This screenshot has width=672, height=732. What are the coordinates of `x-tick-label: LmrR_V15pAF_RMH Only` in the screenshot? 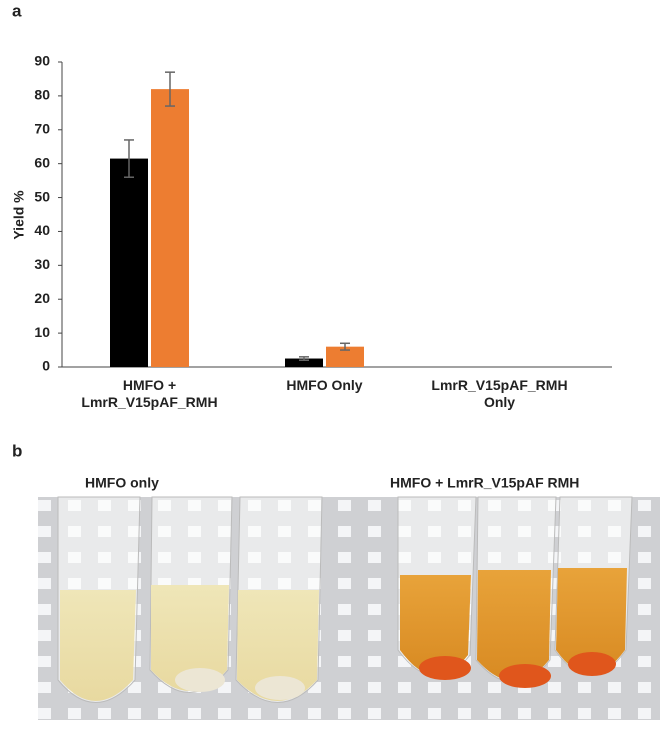 It's located at (499, 393).